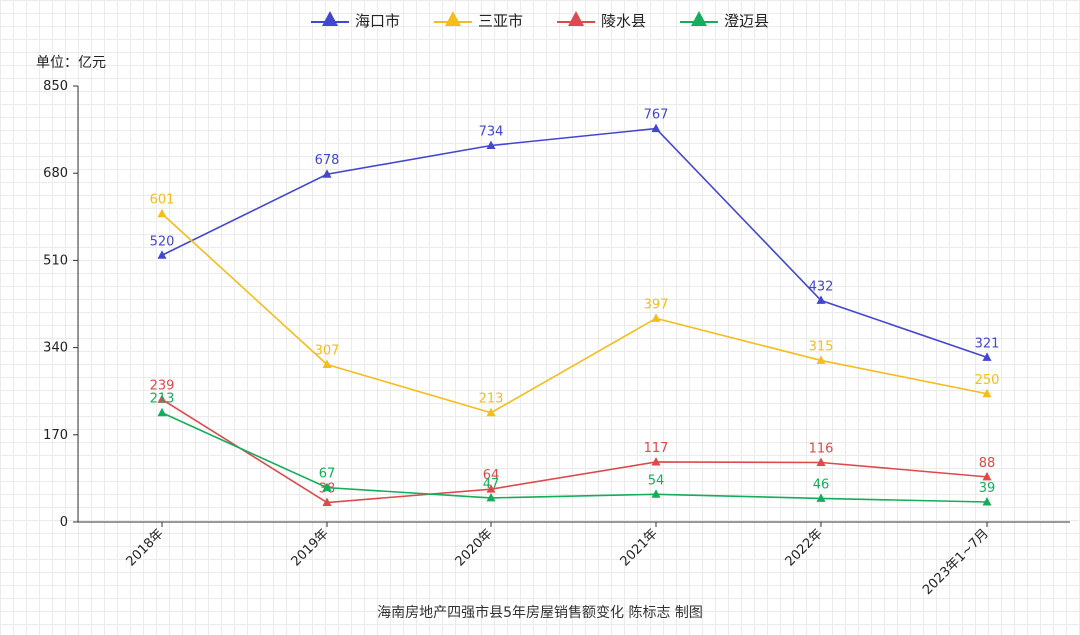  What do you see at coordinates (162, 200) in the screenshot?
I see `data-label: 601` at bounding box center [162, 200].